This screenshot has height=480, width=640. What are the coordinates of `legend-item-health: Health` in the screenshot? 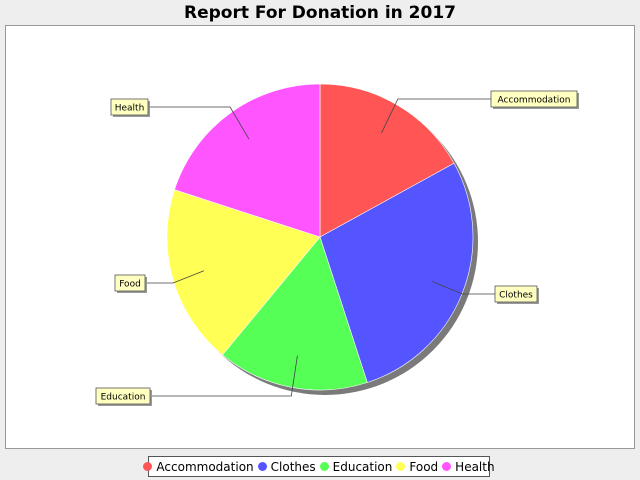 It's located at (468, 466).